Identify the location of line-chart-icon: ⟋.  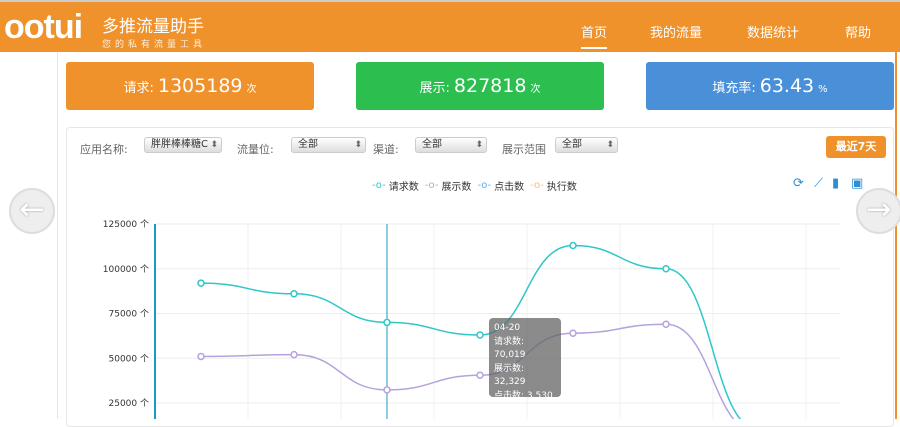
(819, 183).